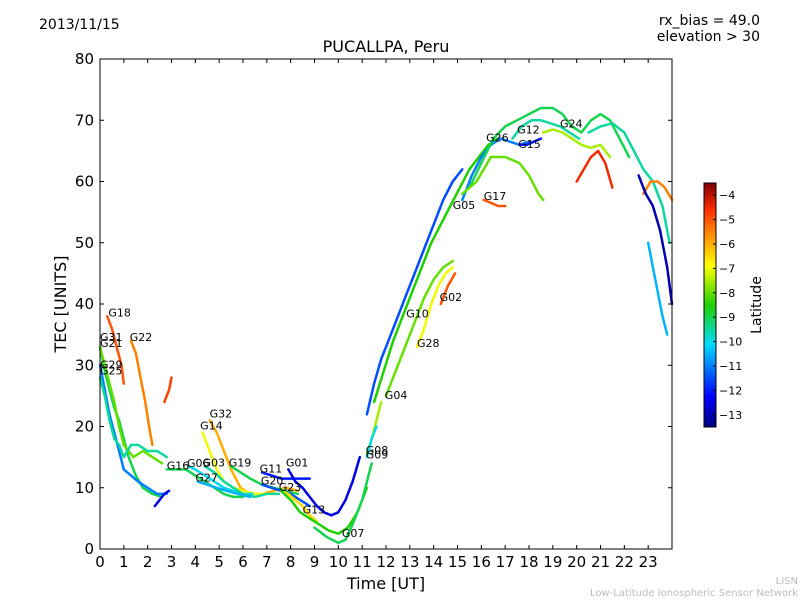  What do you see at coordinates (240, 462) in the screenshot?
I see `series-label-g19: G19` at bounding box center [240, 462].